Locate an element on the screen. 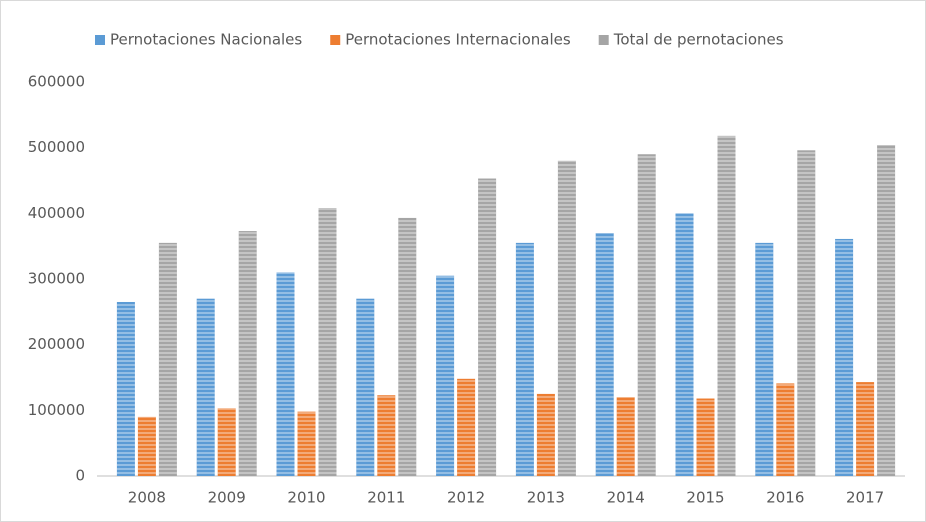 The width and height of the screenshot is (926, 522). x-tick-label: 2016 is located at coordinates (785, 498).